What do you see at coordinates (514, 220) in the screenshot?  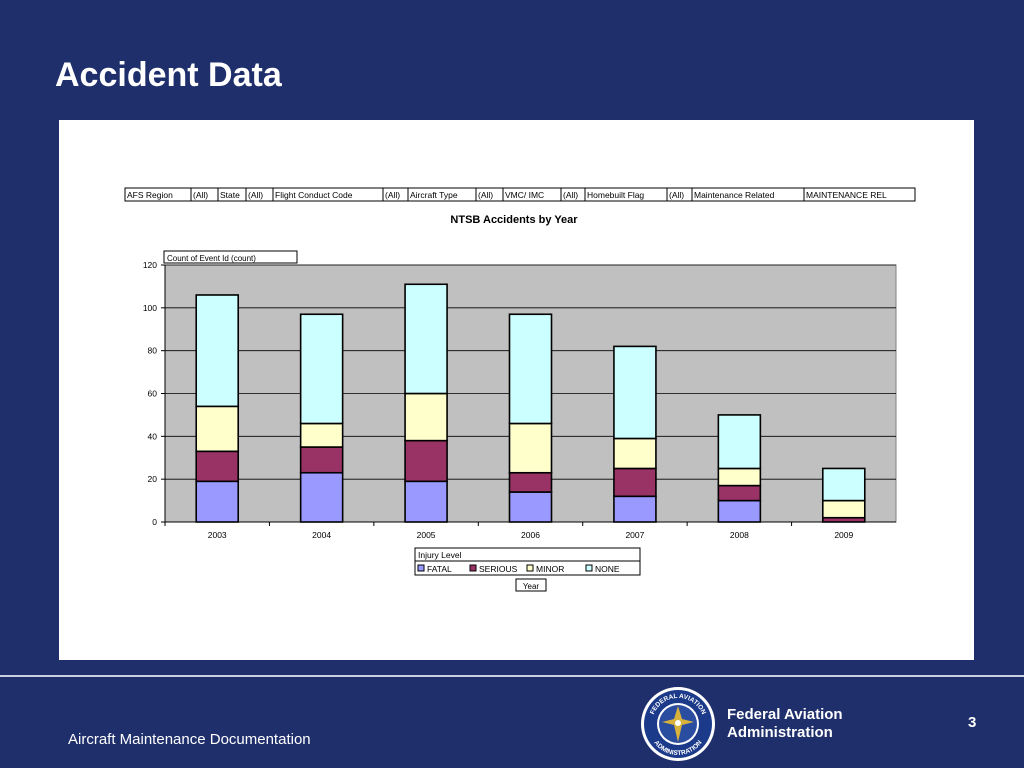 I see `chart-title: NTSB Accidents by Year` at bounding box center [514, 220].